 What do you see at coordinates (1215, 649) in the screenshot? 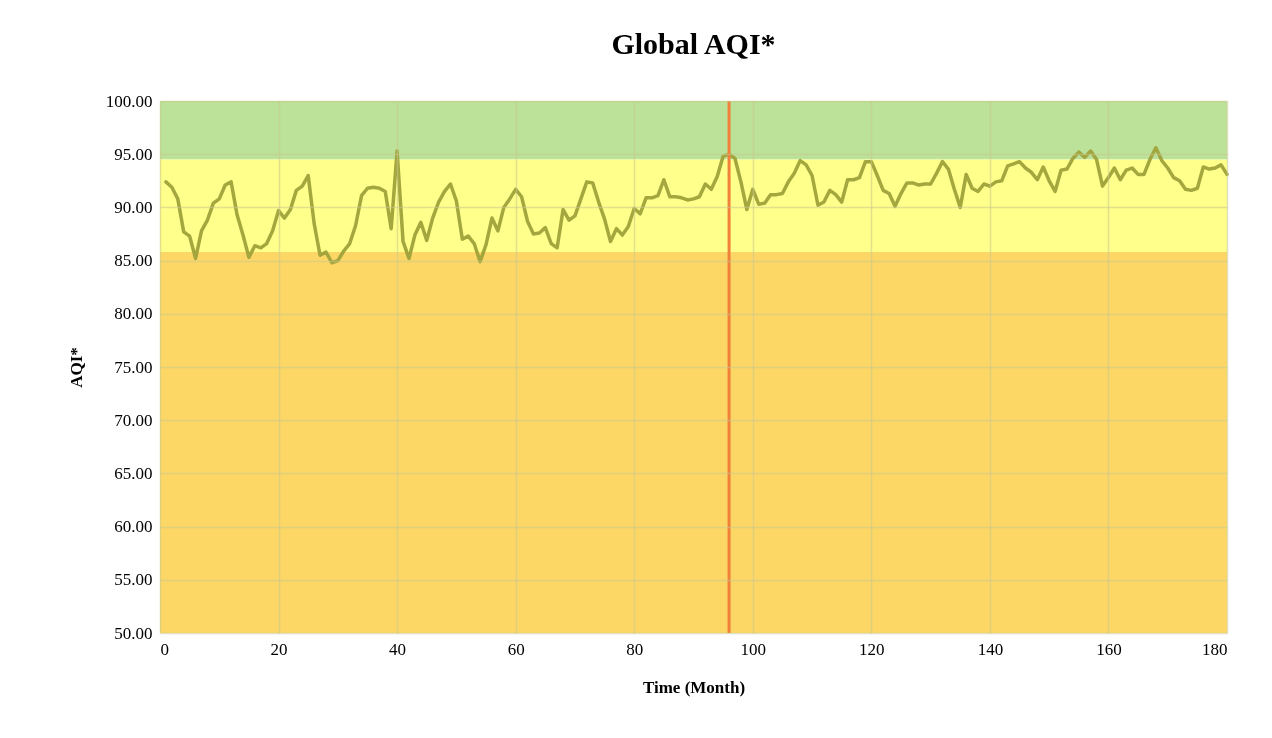
I see `x-tick-label: 180` at bounding box center [1215, 649].